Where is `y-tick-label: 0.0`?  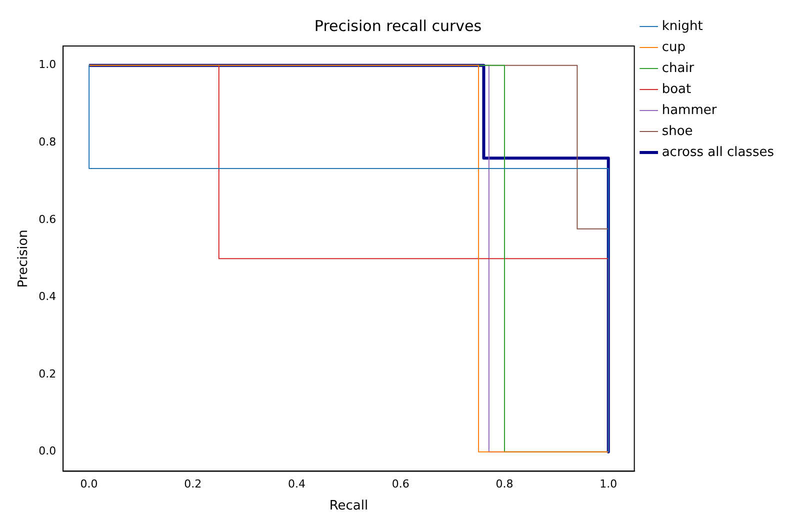 y-tick-label: 0.0 is located at coordinates (47, 451).